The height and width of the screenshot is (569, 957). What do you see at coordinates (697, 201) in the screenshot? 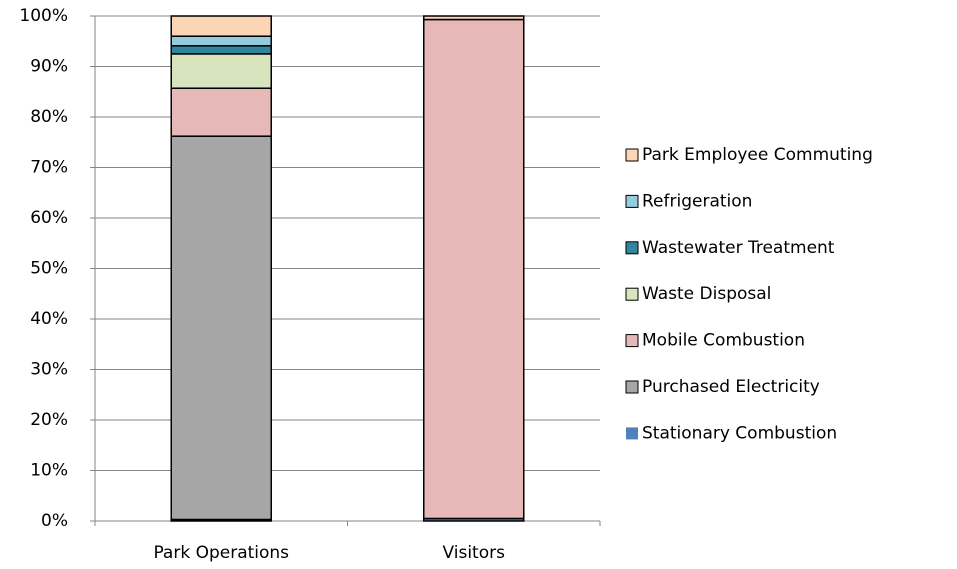
I see `legend-label: Refrigeration` at bounding box center [697, 201].